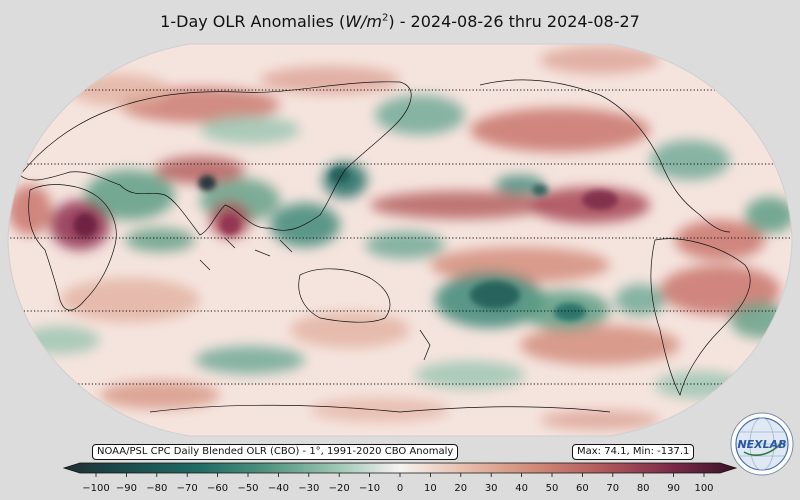 Image resolution: width=800 pixels, height=500 pixels. What do you see at coordinates (309, 488) in the screenshot?
I see `colorbar-tick-label: −30` at bounding box center [309, 488].